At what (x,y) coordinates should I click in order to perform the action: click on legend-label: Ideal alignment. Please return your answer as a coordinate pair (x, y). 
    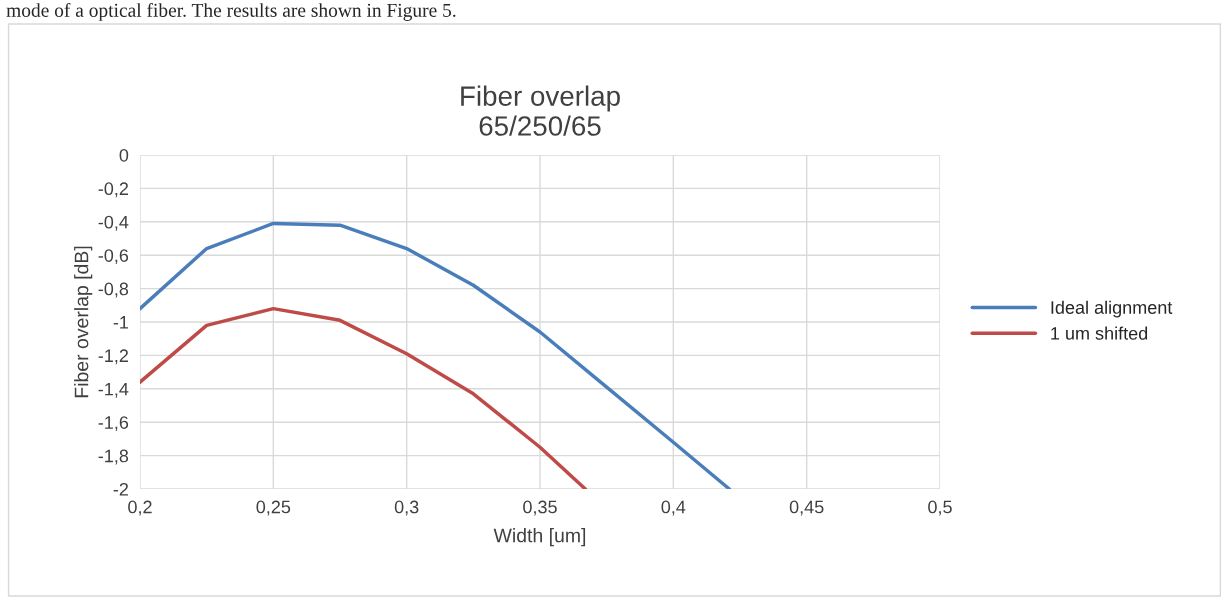
    Looking at the image, I should click on (1112, 309).